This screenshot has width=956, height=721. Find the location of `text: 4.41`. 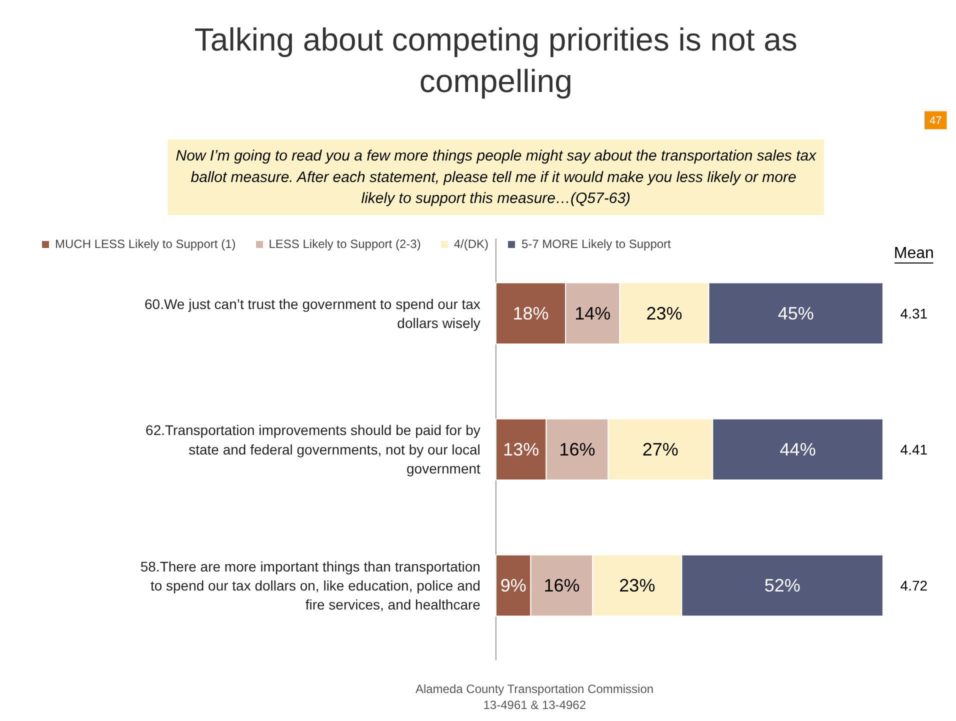

text: 4.41 is located at coordinates (914, 449).